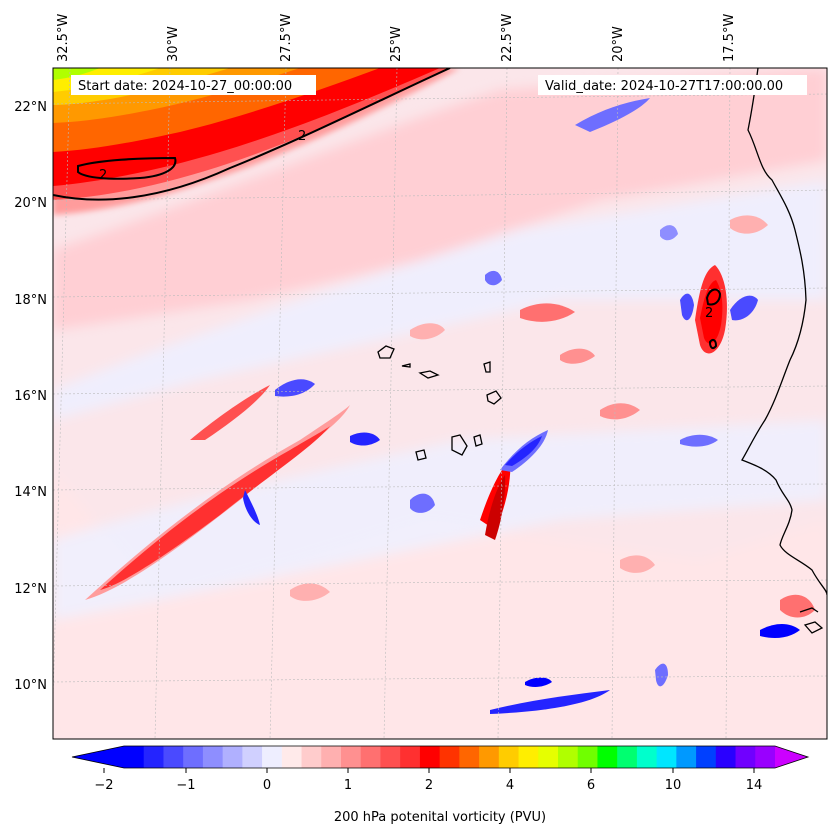  What do you see at coordinates (429, 770) in the screenshot?
I see `colorbar-ticks` at bounding box center [429, 770].